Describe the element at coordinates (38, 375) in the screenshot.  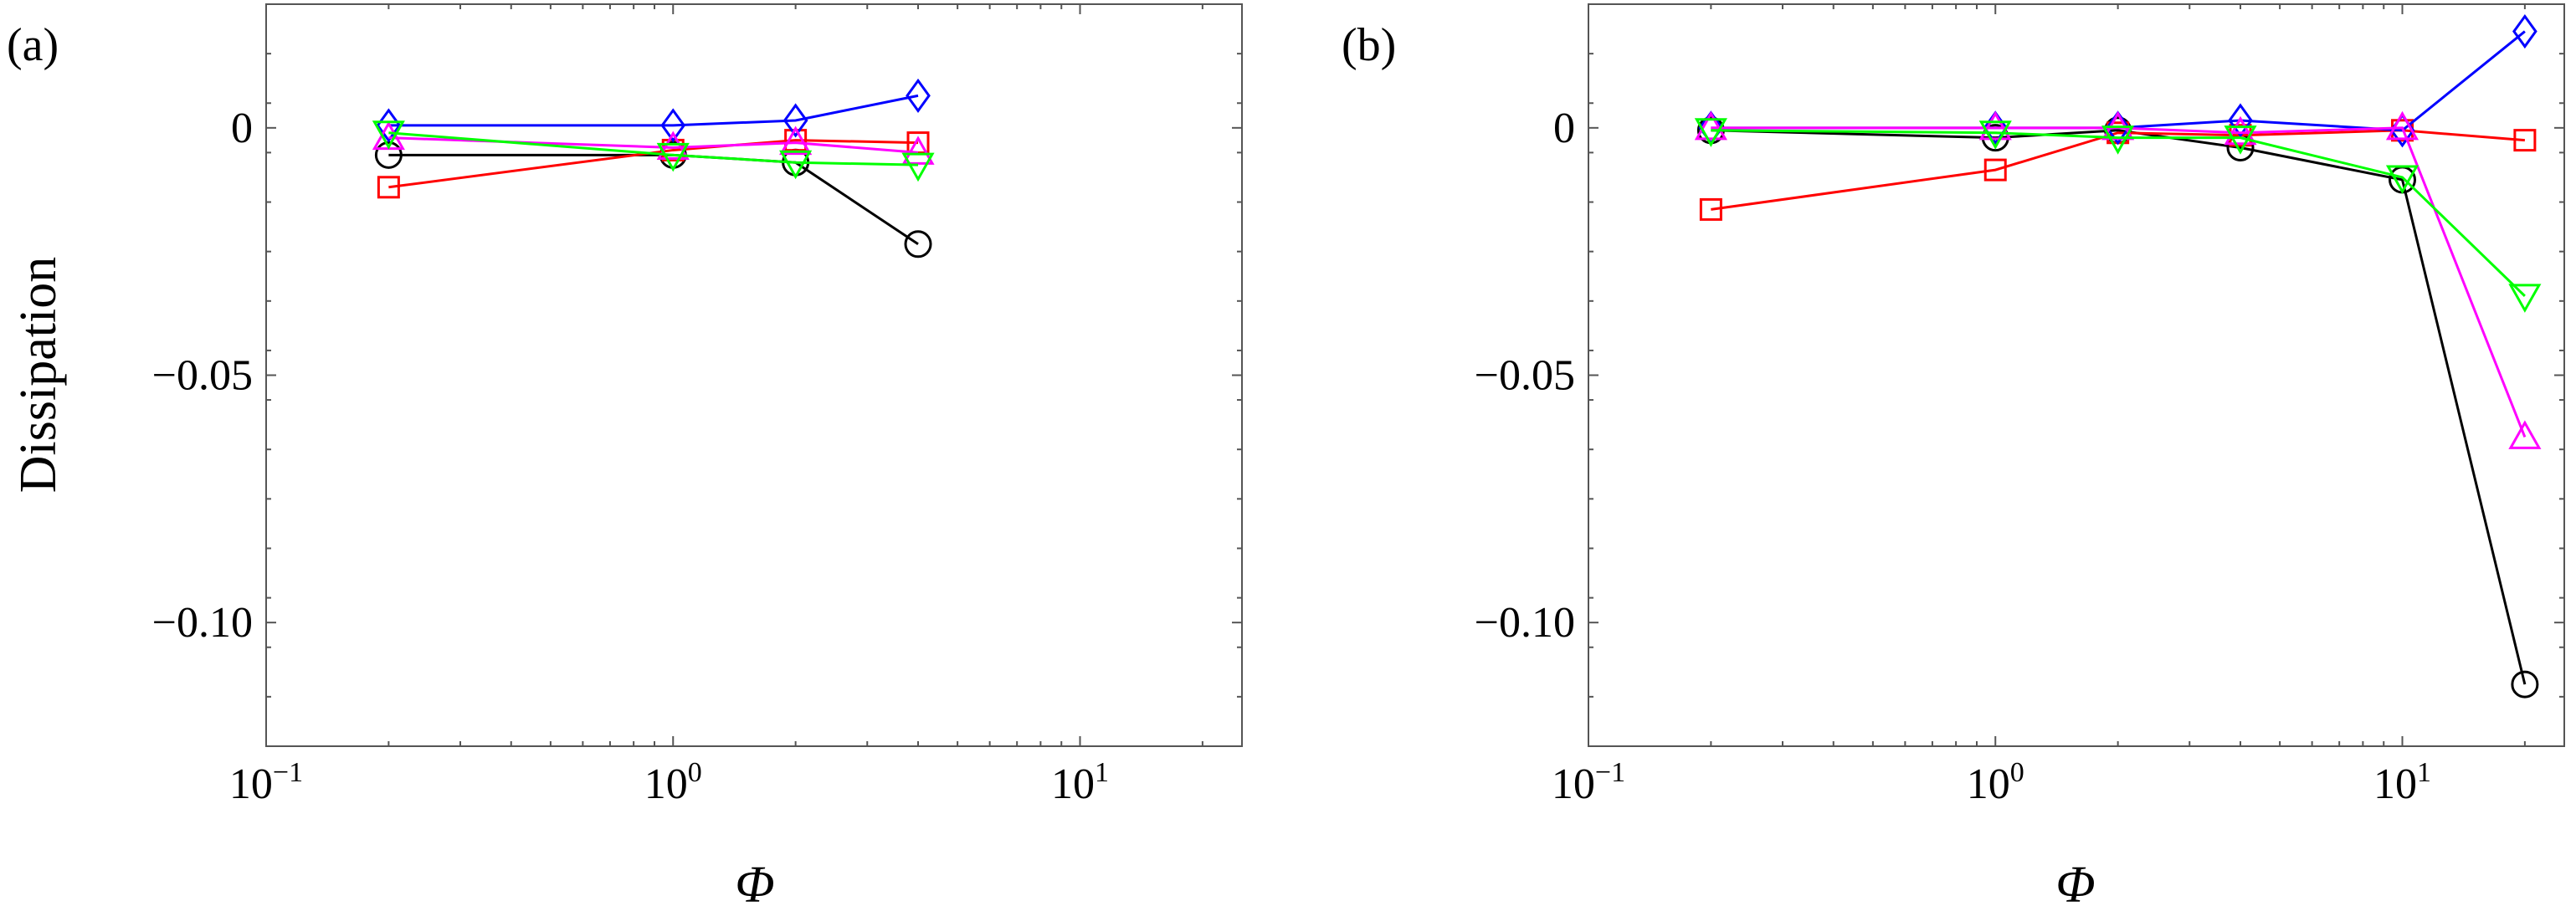
I see `y-axis-title: Dissipation` at that location.